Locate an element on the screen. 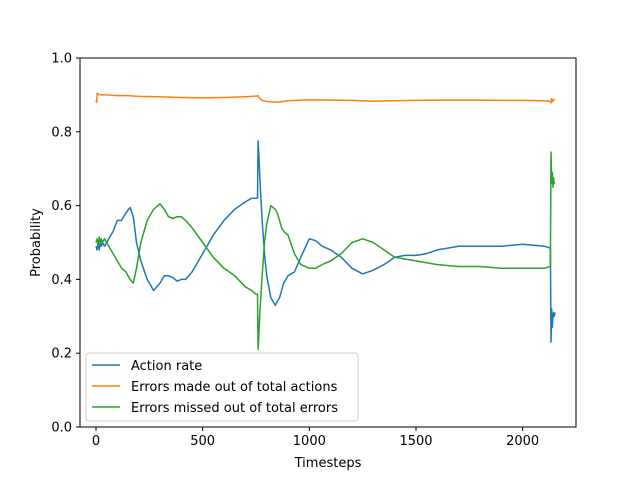 The width and height of the screenshot is (640, 480). x-axis: 0 500 1000 1500 2000 is located at coordinates (315, 438).